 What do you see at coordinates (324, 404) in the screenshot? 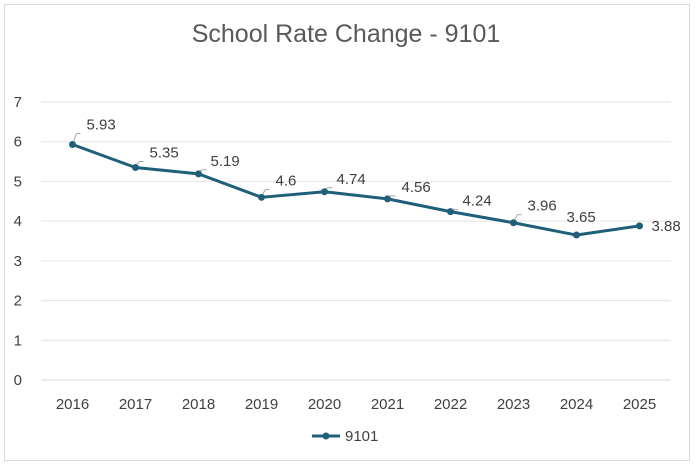
I see `x-tick-label: 2020` at bounding box center [324, 404].